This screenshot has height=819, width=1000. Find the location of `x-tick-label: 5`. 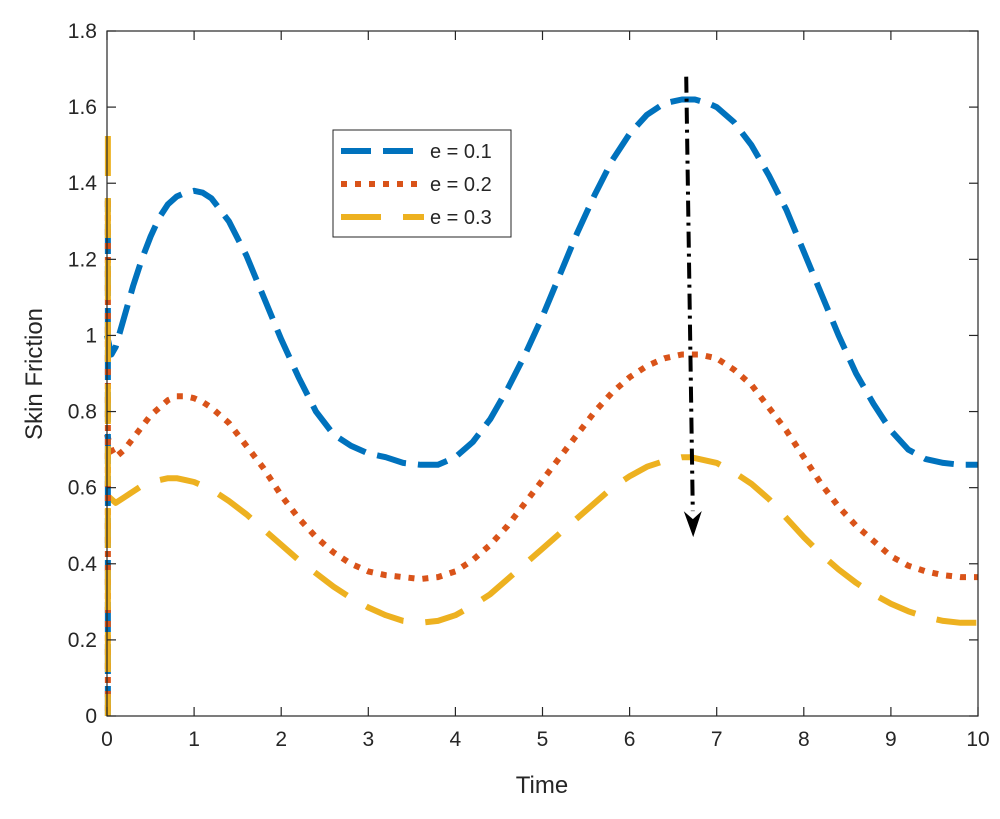

x-tick-label: 5 is located at coordinates (543, 739).